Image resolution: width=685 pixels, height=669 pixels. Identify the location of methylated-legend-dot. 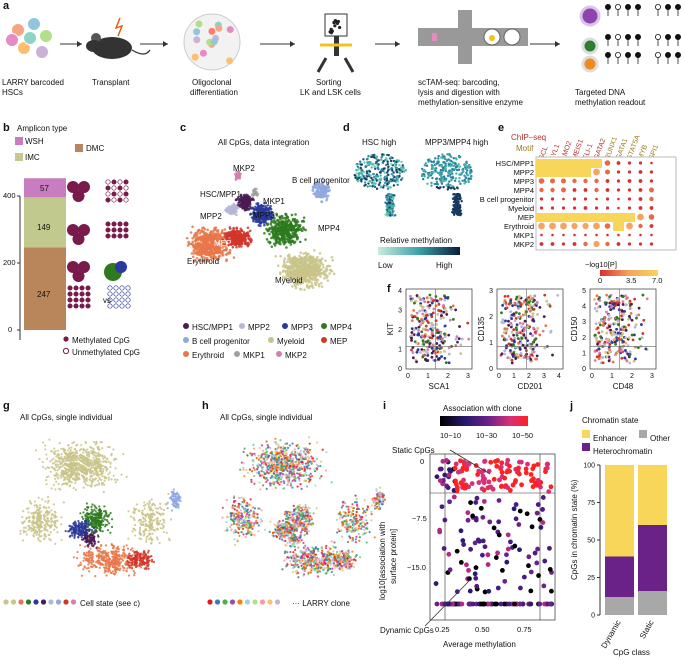
(66, 339).